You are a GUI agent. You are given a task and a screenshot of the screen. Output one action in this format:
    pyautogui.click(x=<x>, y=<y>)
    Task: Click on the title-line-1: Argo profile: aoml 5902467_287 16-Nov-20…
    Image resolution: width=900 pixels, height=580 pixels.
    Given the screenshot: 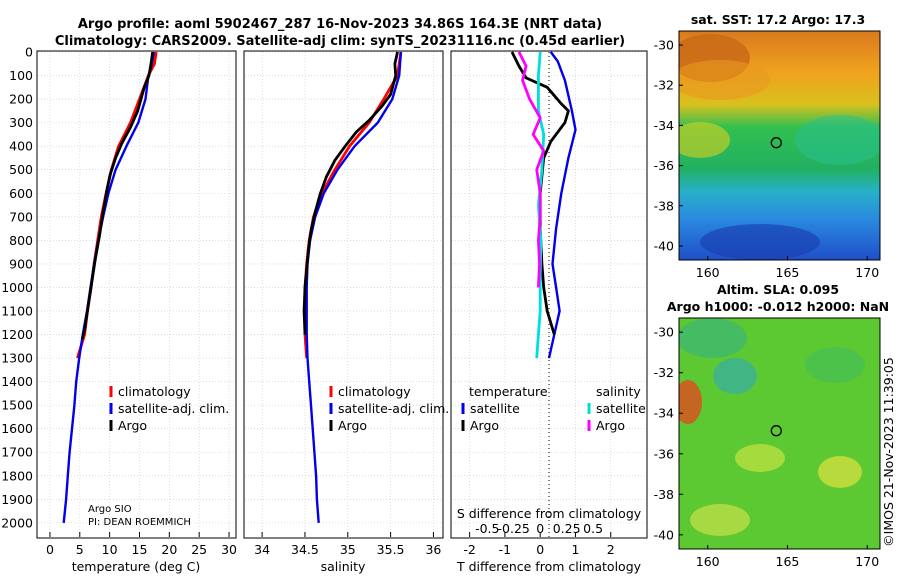 What is the action you would take?
    pyautogui.click(x=340, y=24)
    